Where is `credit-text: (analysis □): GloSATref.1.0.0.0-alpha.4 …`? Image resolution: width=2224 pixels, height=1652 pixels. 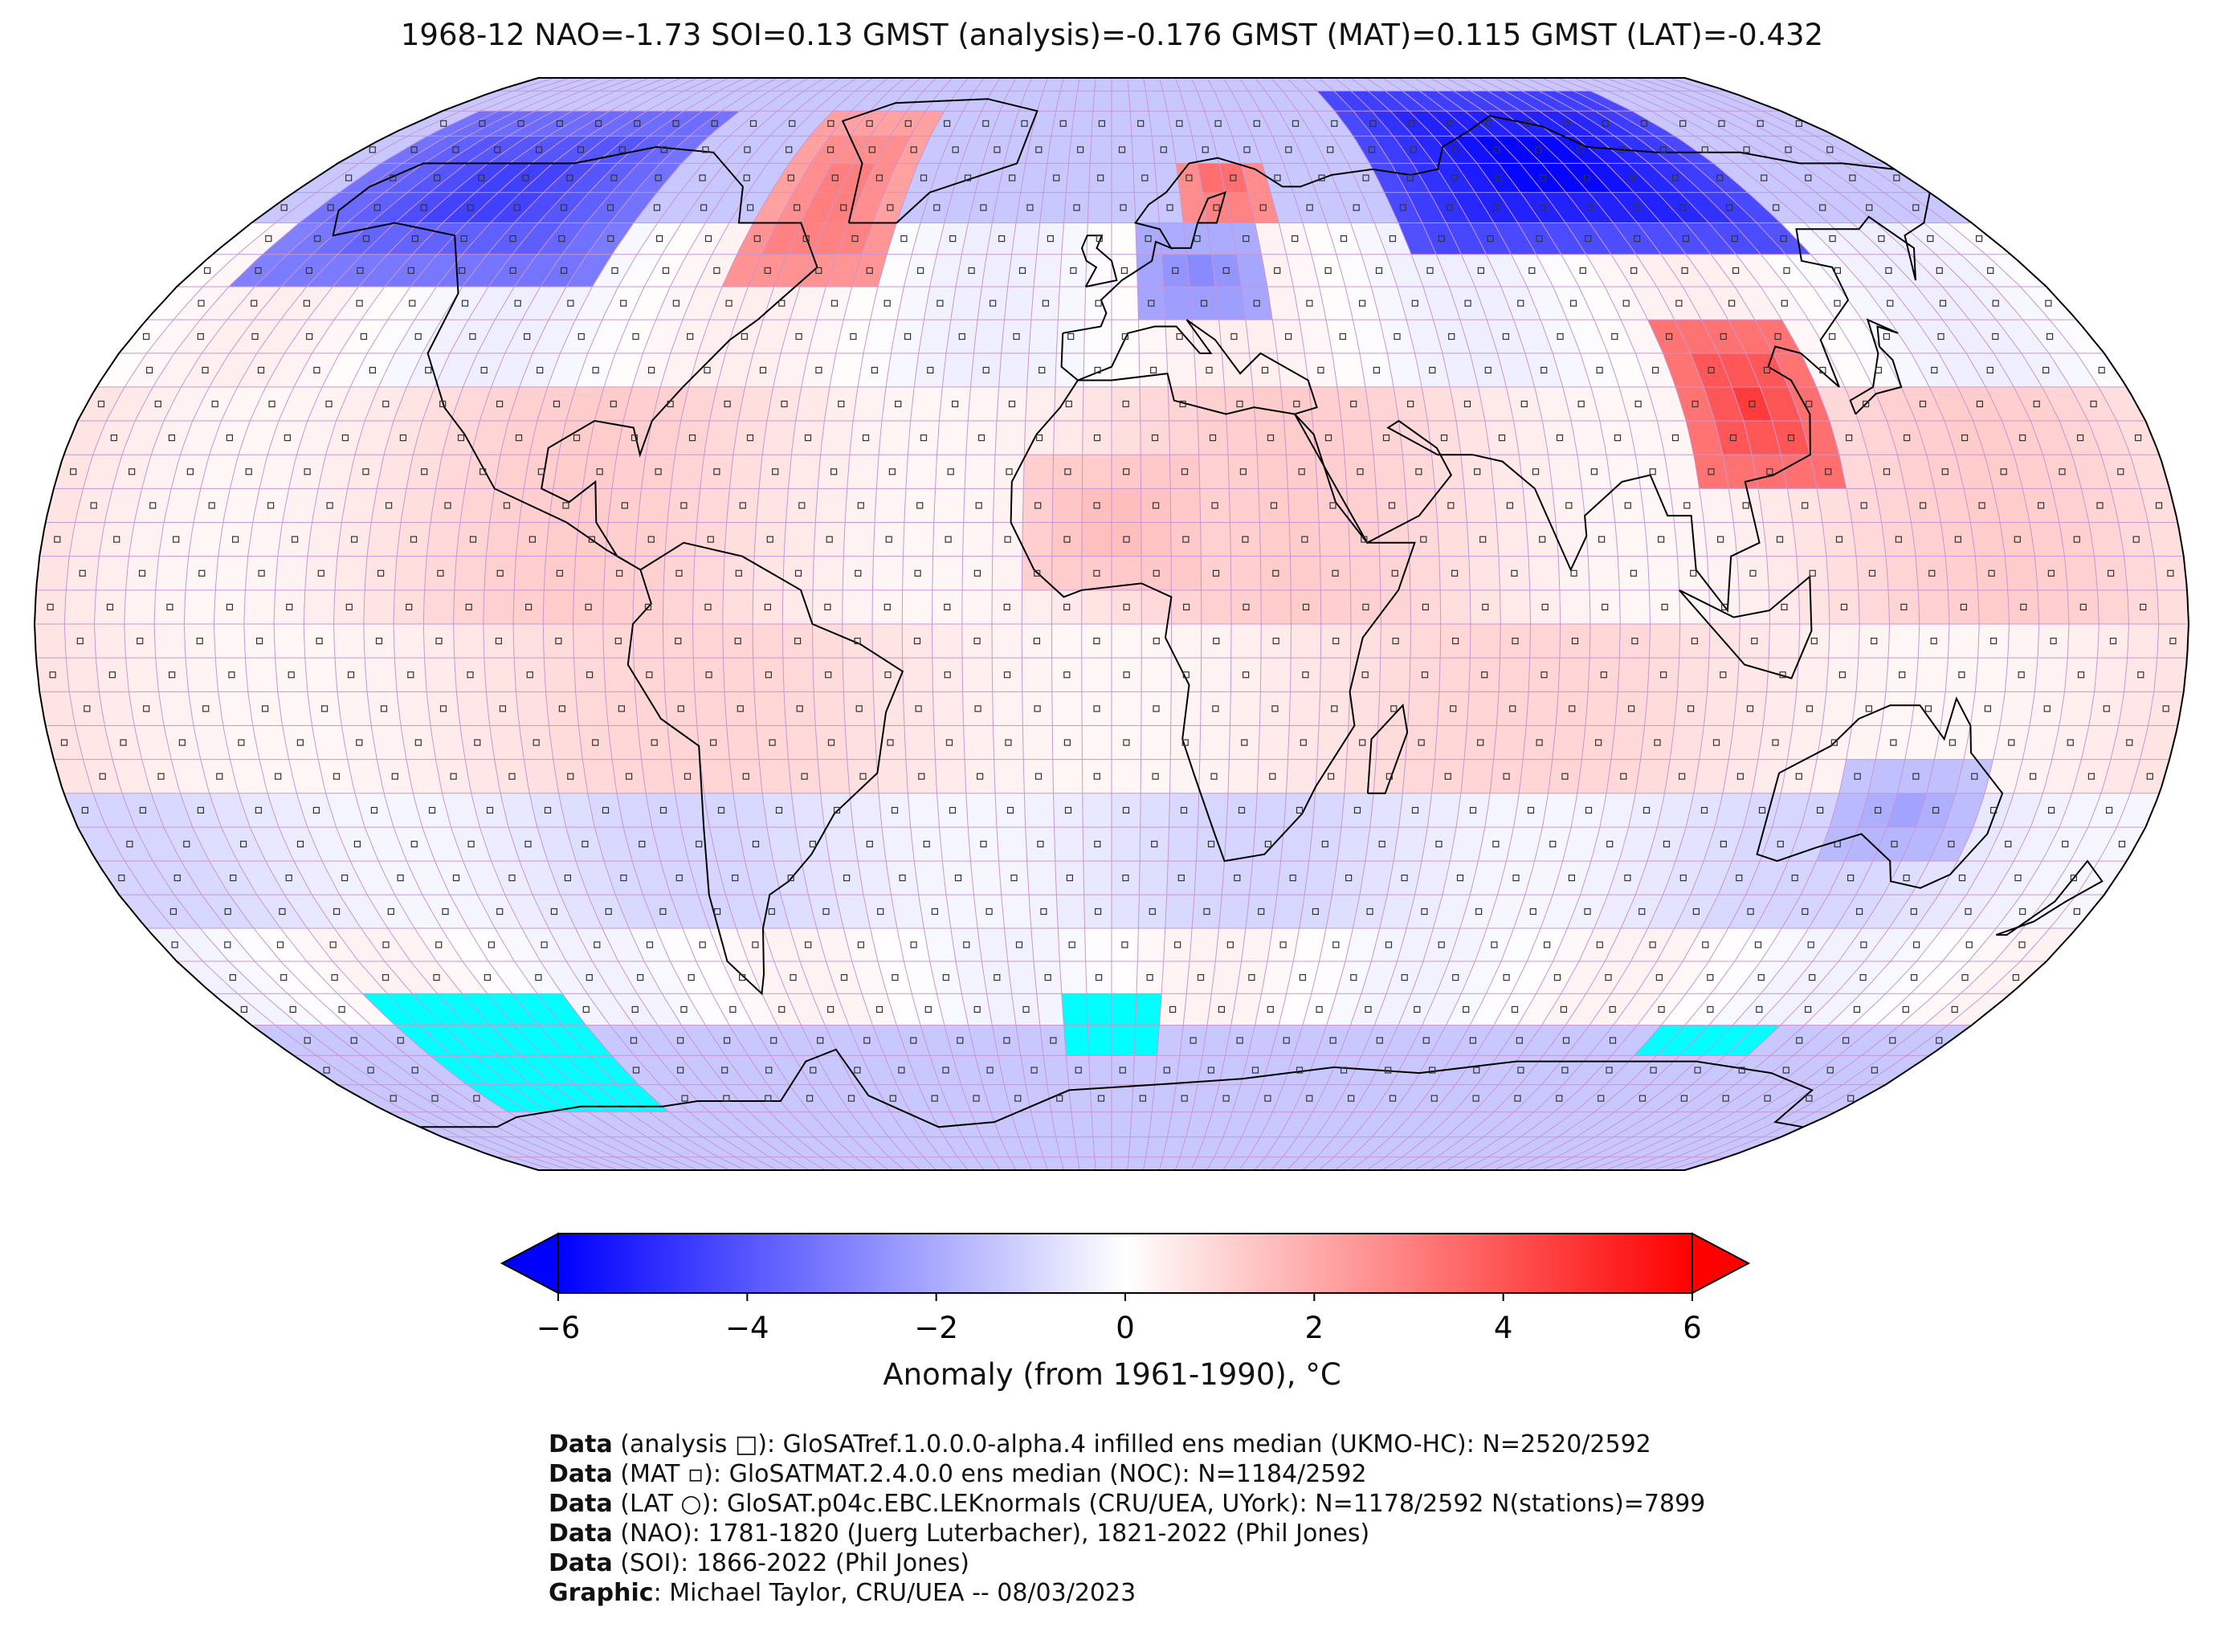
credit-text: (analysis □): GloSATref.1.0.0.0-alpha.4 … is located at coordinates (1131, 1444).